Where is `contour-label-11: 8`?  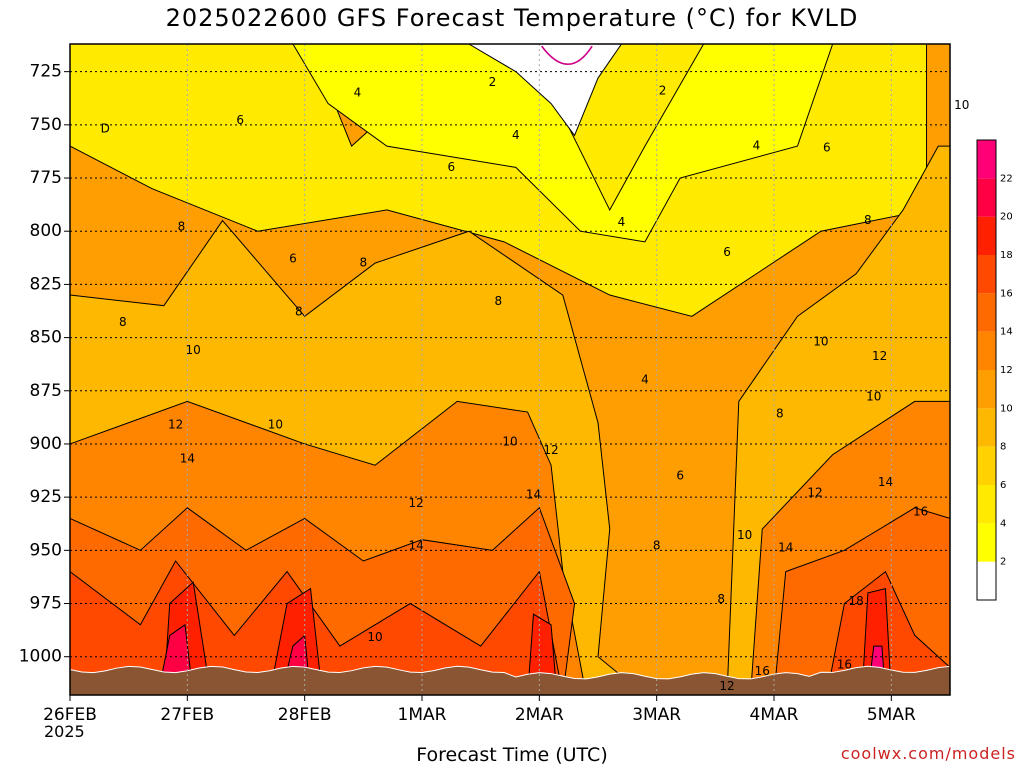 contour-label-11: 8 is located at coordinates (182, 226).